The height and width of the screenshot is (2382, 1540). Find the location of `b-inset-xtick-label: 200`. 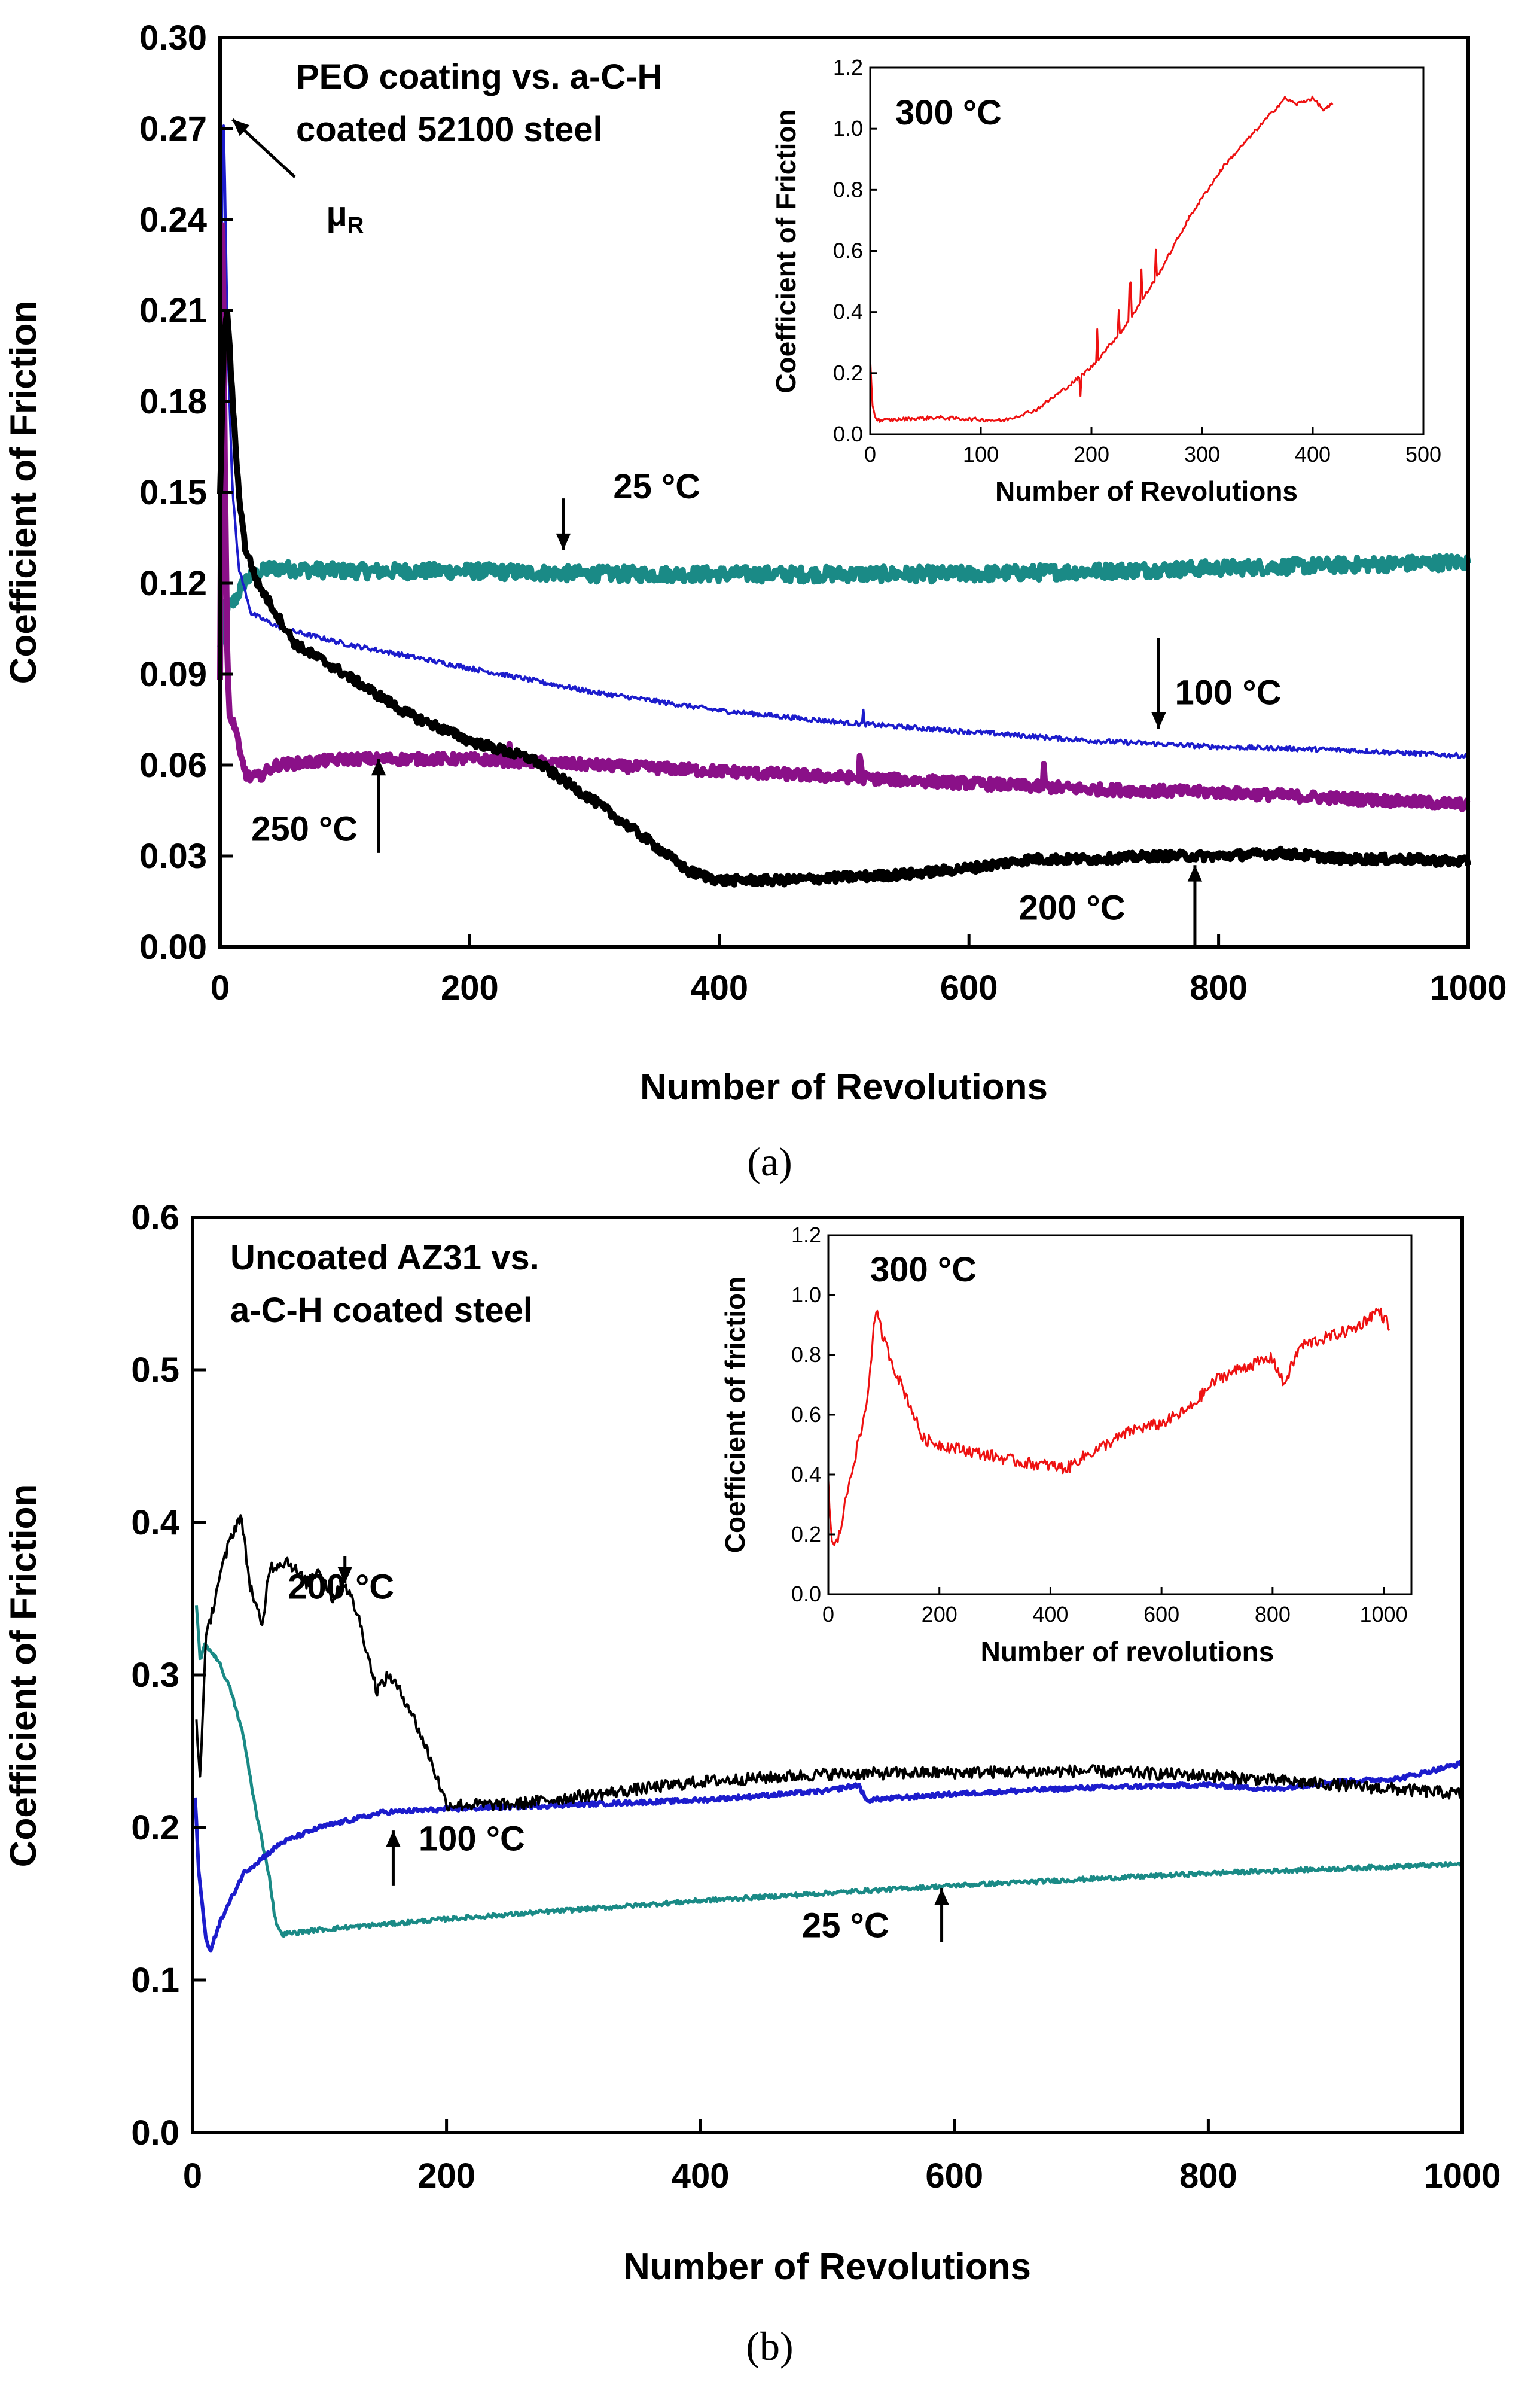

b-inset-xtick-label: 200 is located at coordinates (939, 1614).